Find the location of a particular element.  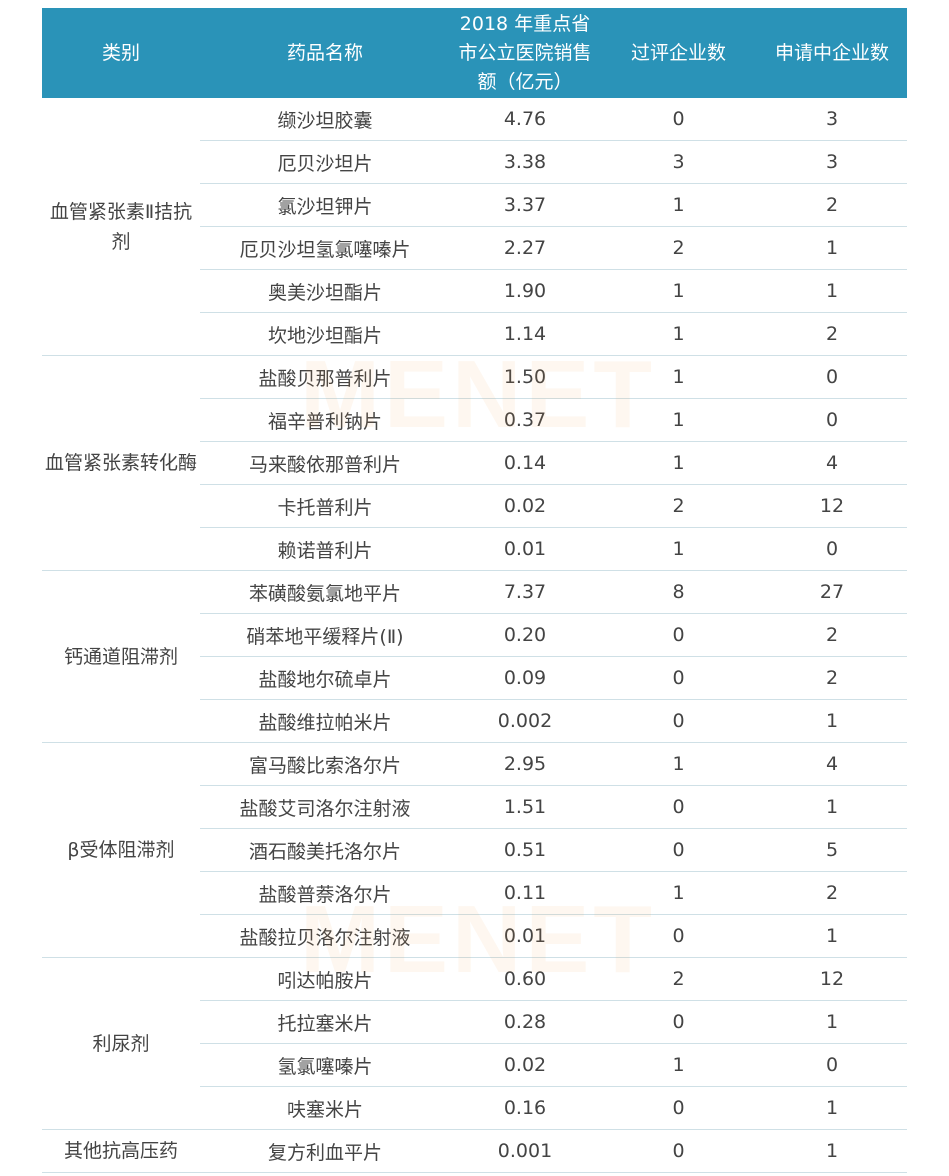

sales-cell: 0.20 is located at coordinates (525, 635).